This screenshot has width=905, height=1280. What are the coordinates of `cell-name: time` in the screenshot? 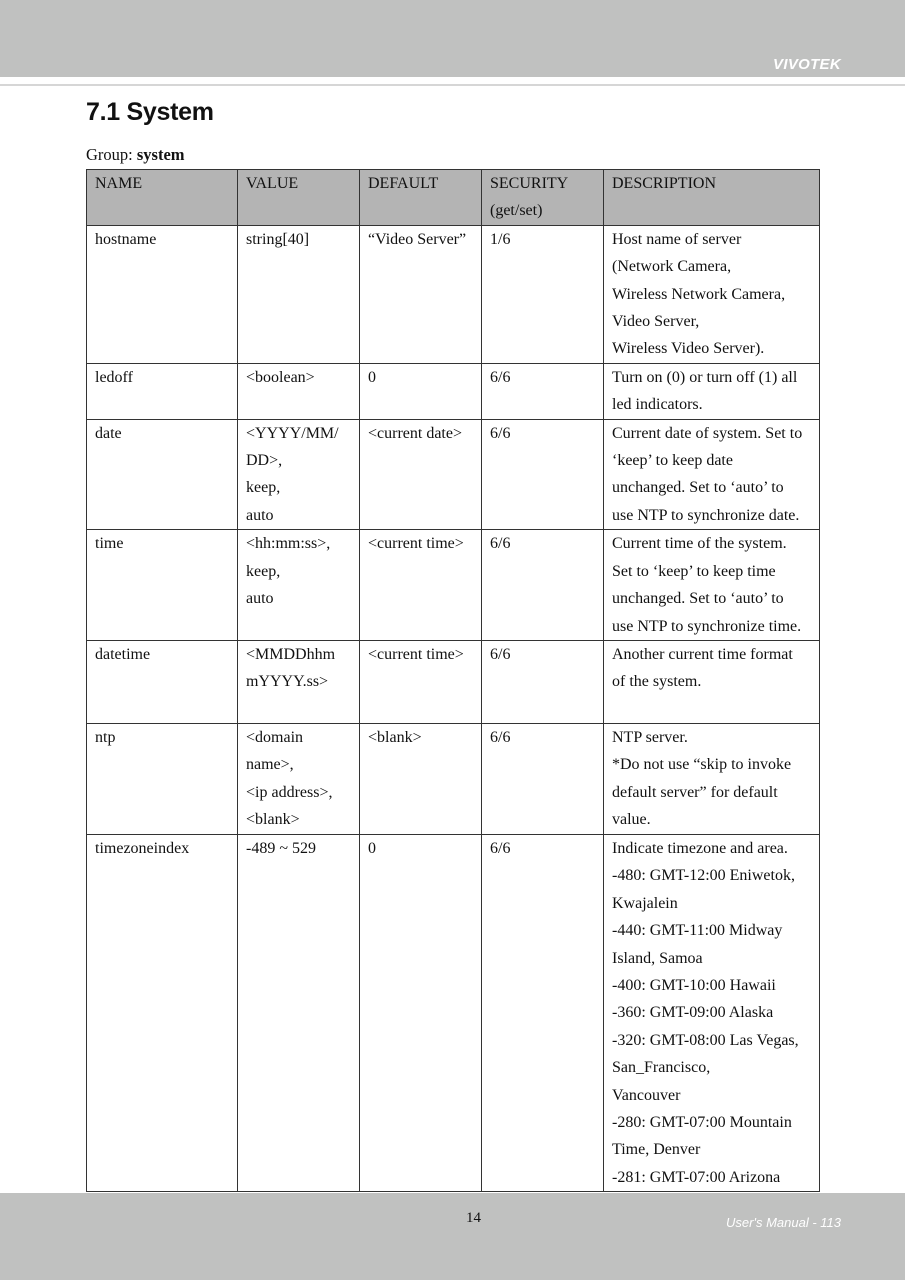 It's located at (162, 585).